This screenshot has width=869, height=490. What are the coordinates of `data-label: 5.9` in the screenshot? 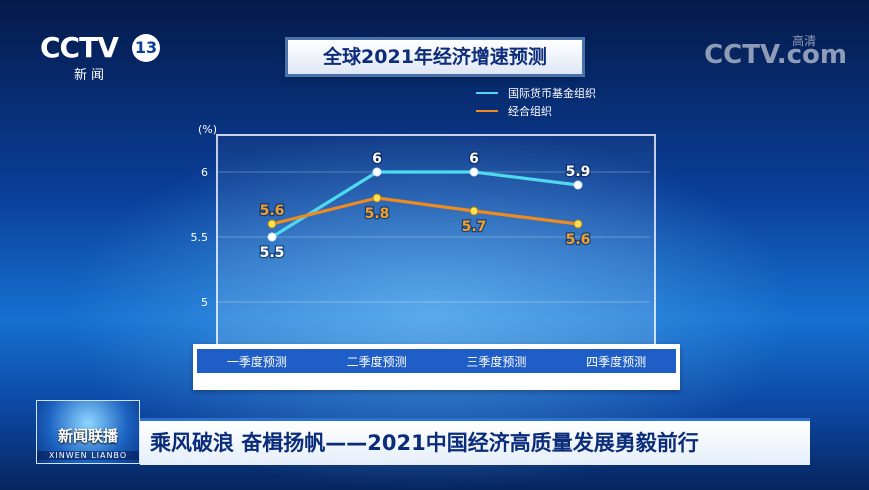 It's located at (578, 172).